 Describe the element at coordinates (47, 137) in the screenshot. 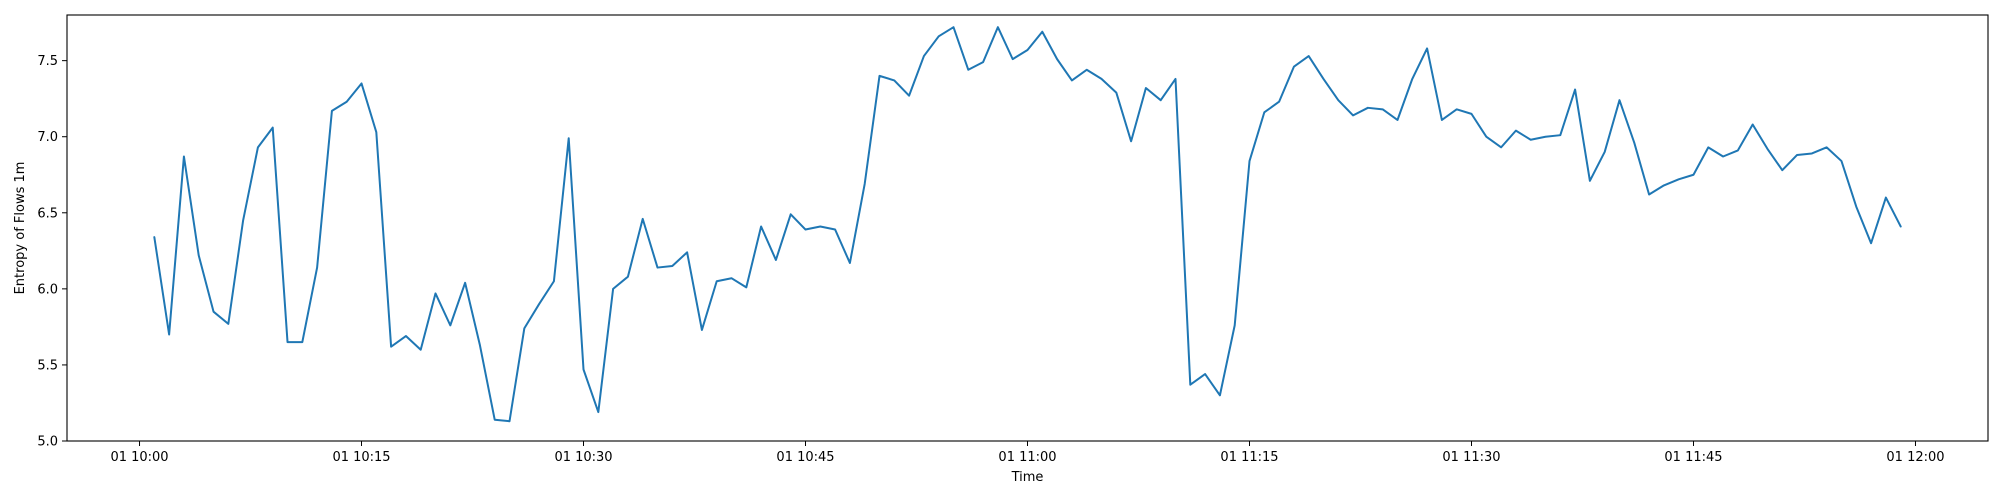

I see `y-tick-label: 7.0` at that location.